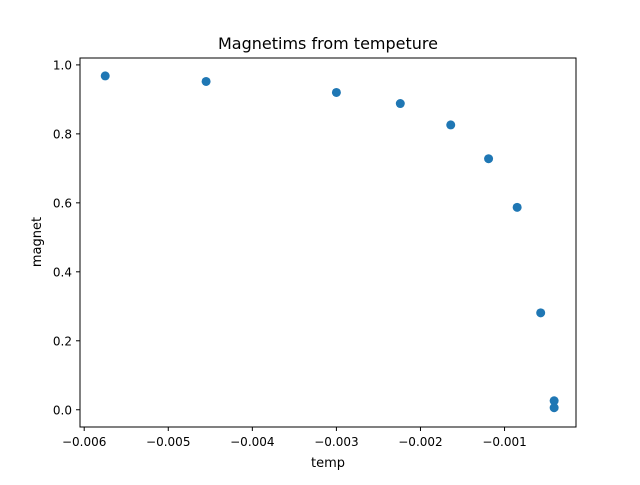 This screenshot has width=640, height=485. What do you see at coordinates (62, 341) in the screenshot?
I see `y-tick-label: 0.2` at bounding box center [62, 341].